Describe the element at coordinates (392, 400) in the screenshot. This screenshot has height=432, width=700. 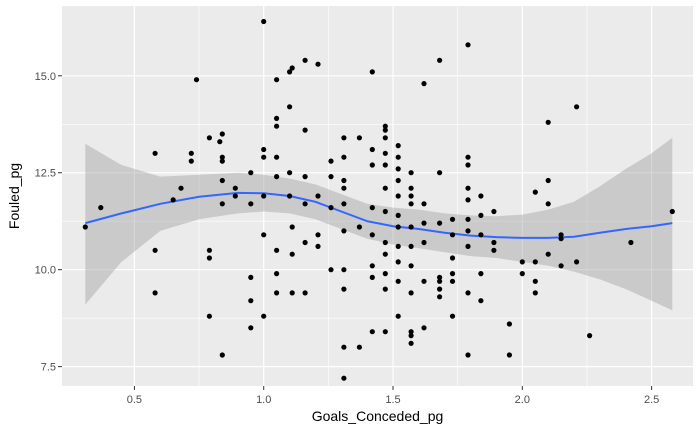
I see `x-tick-label: 1.5` at that location.